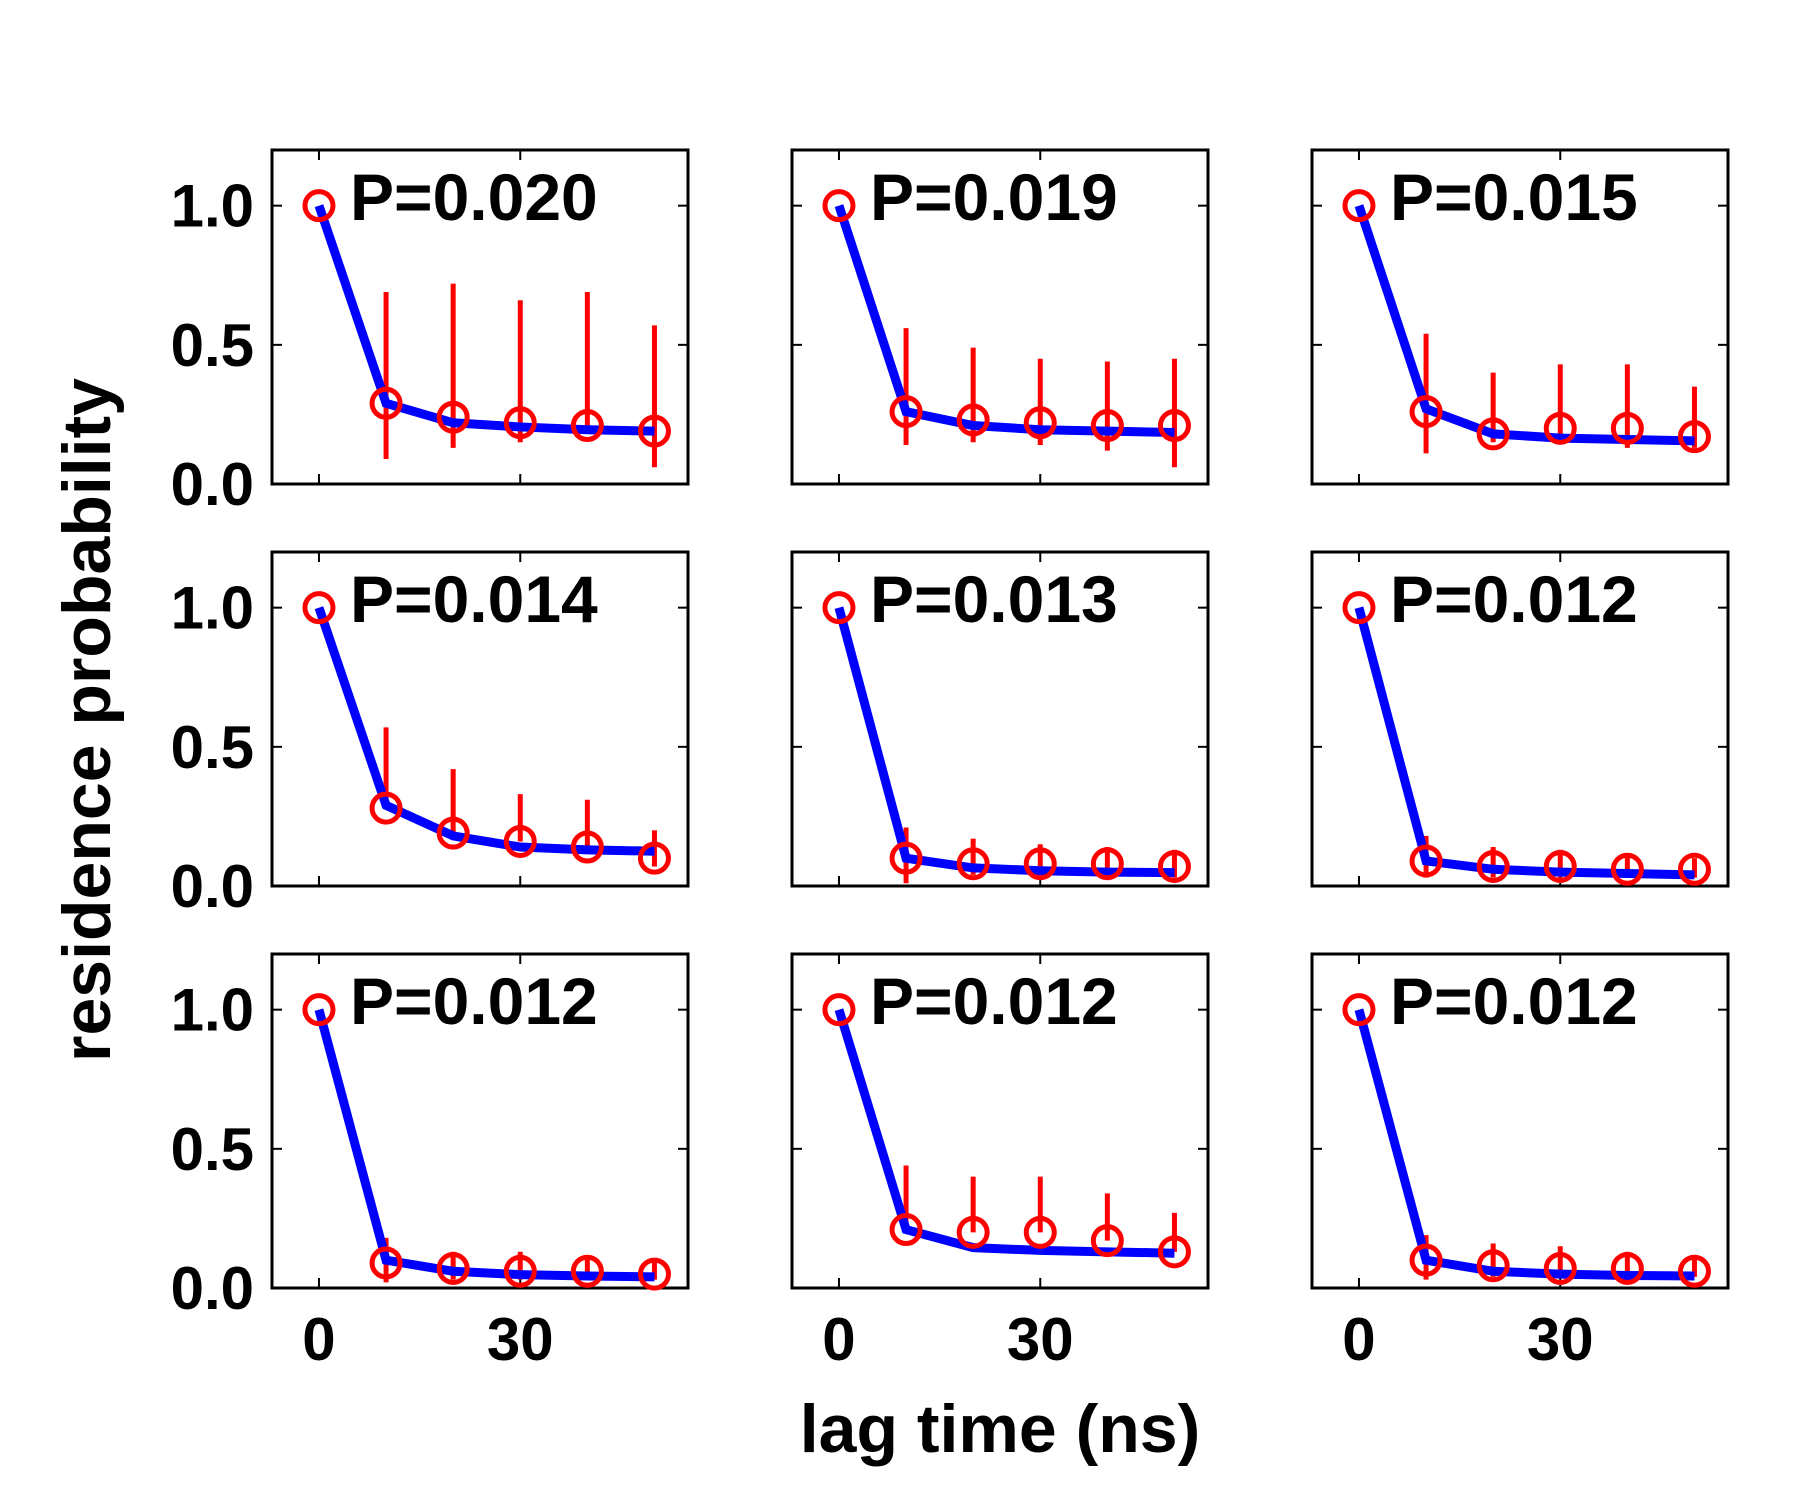  I want to click on panel-3: P=0.015, so click(1520, 317).